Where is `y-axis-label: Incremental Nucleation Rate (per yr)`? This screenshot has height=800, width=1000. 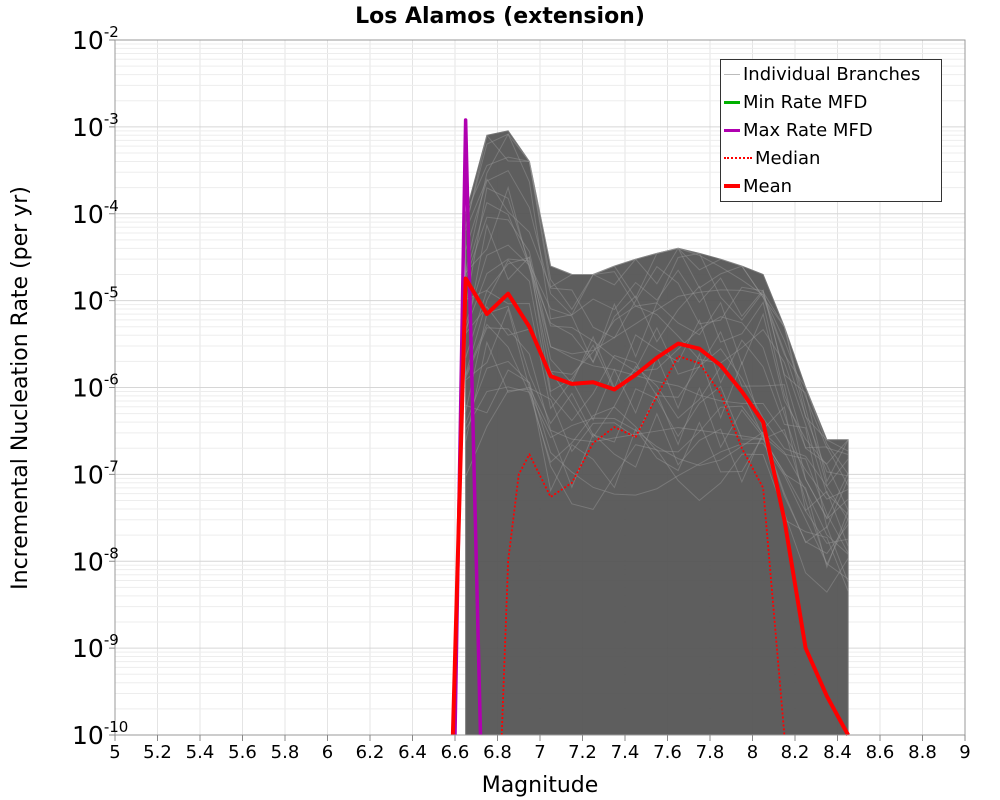 y-axis-label: Incremental Nucleation Rate (per yr) is located at coordinates (20, 388).